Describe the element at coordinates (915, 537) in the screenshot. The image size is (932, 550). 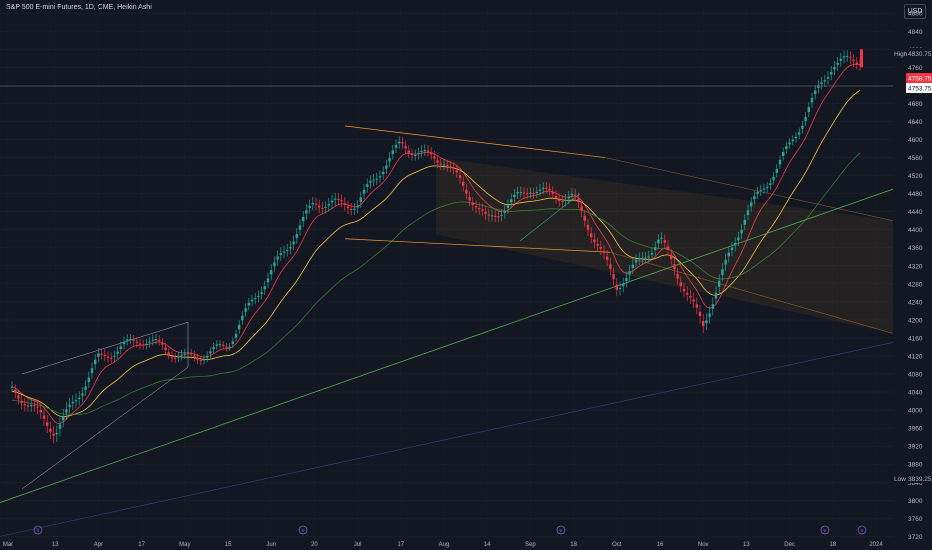
I see `y-tick-3720: 3720` at that location.